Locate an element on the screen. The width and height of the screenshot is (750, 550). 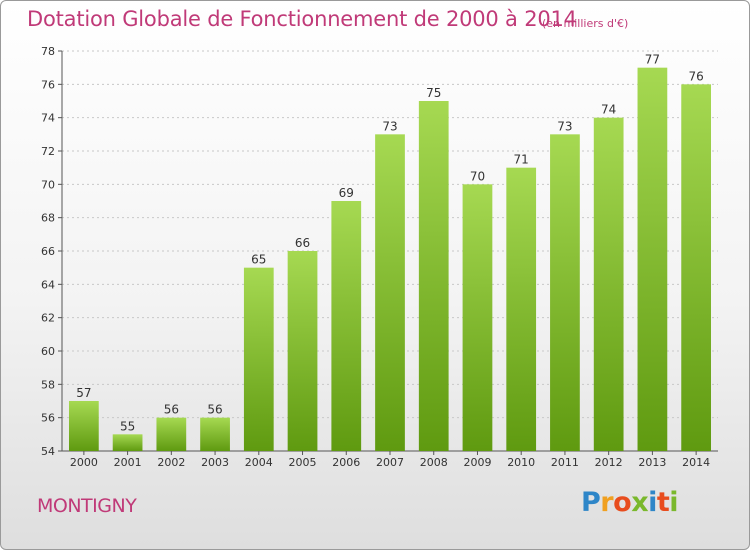
bar-2000 is located at coordinates (83, 426).